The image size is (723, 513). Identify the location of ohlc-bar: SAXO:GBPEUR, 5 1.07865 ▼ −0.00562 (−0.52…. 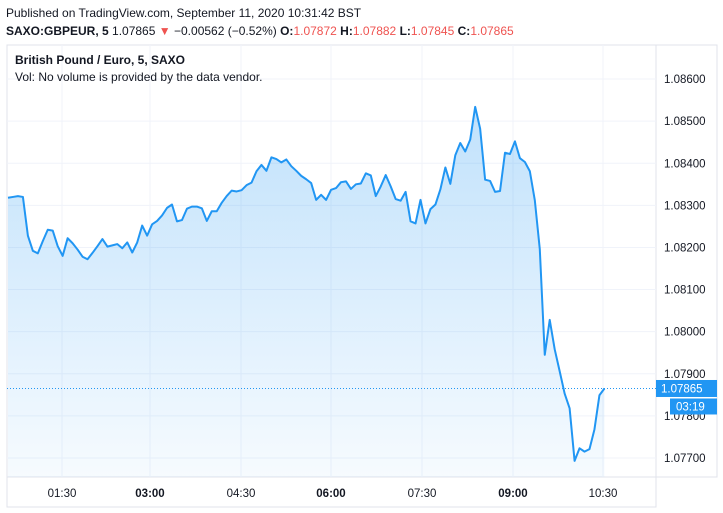
(260, 31).